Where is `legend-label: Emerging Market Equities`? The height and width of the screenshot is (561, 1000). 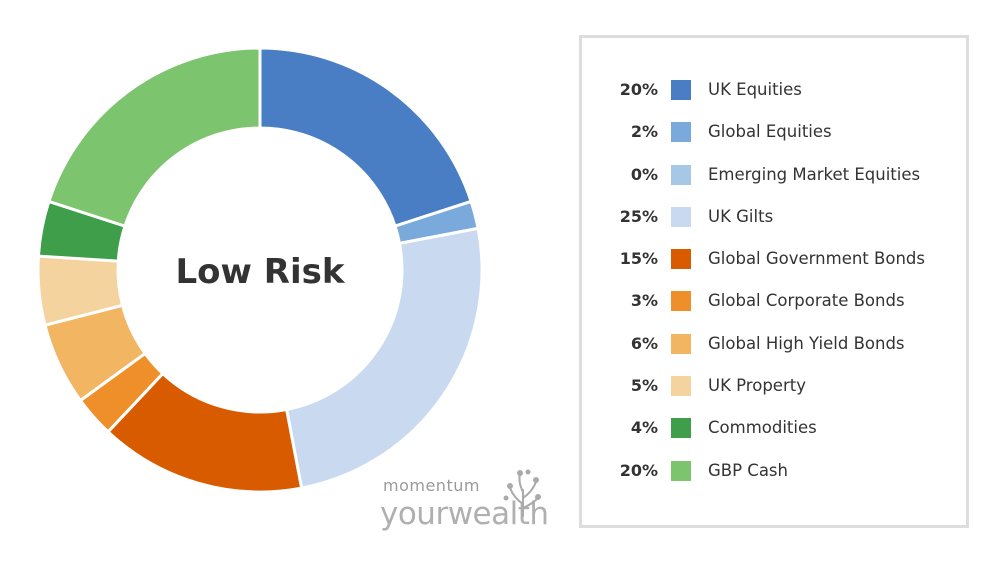
legend-label: Emerging Market Equities is located at coordinates (814, 174).